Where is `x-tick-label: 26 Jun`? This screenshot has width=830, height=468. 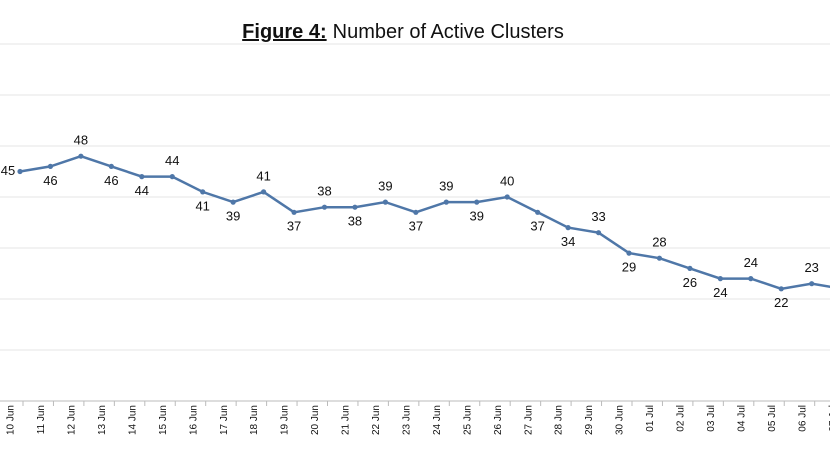 x-tick-label: 26 Jun is located at coordinates (498, 420).